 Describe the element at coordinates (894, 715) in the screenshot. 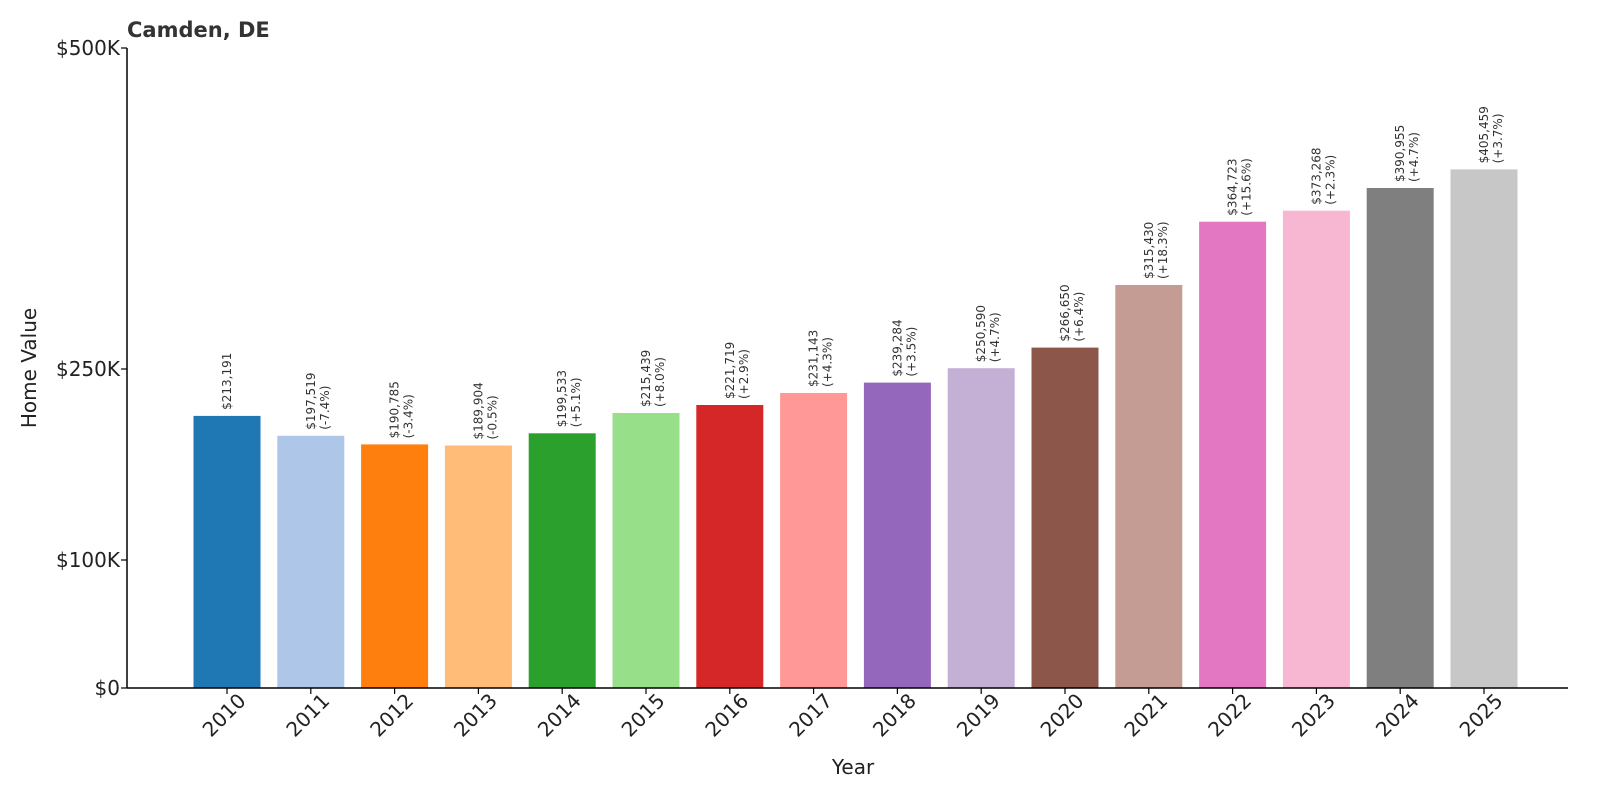

I see `x-tick-label: 2018` at that location.